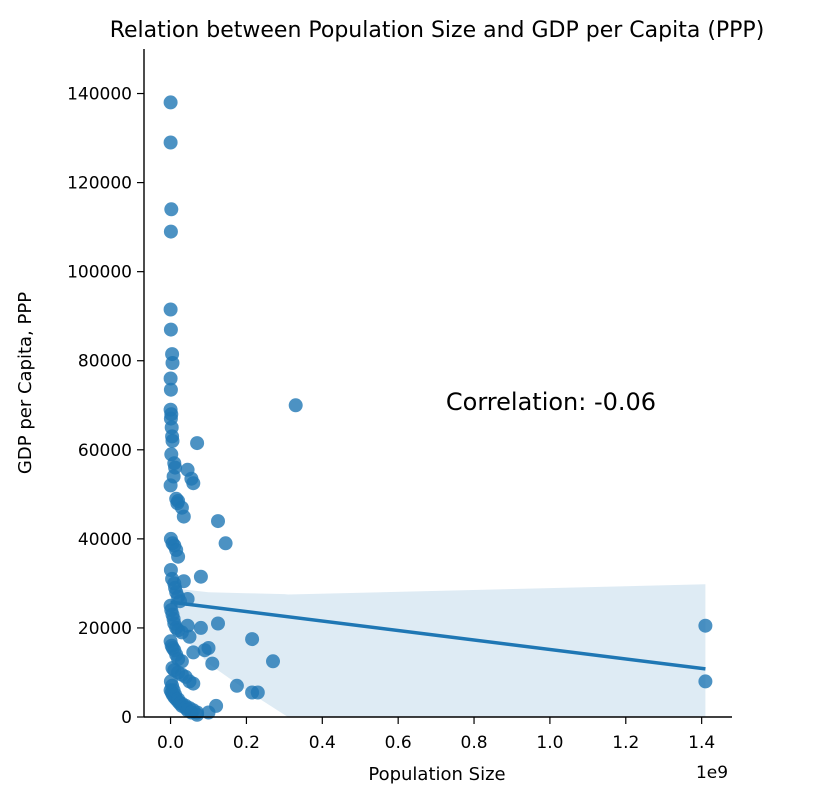  What do you see at coordinates (701, 743) in the screenshot?
I see `x-tick-label: 1.4` at bounding box center [701, 743].